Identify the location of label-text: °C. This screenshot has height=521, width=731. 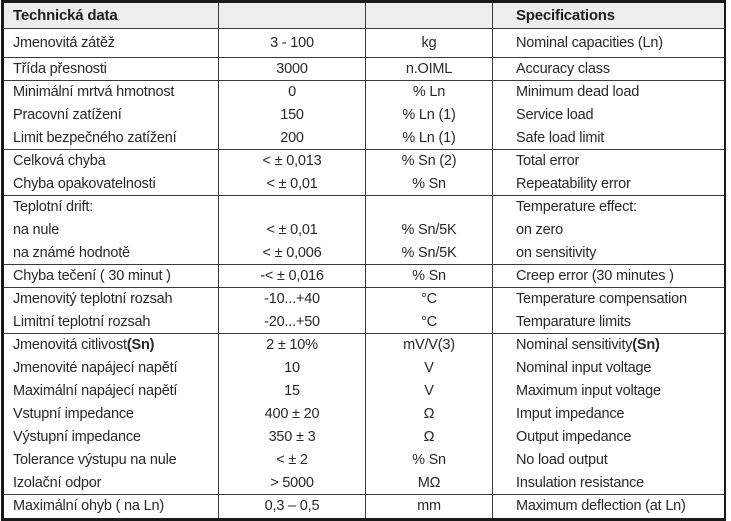
(429, 321).